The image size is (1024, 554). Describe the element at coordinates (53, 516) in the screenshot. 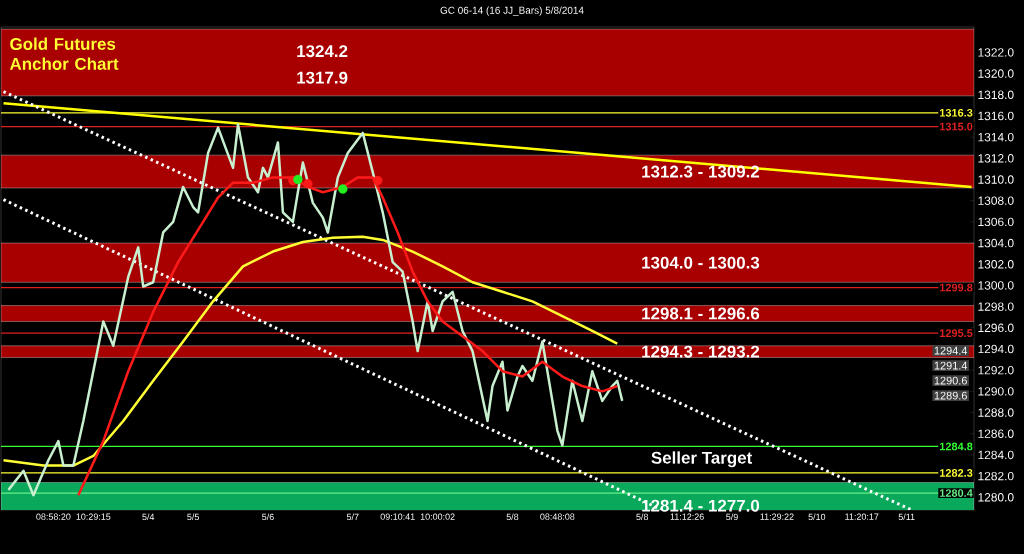

I see `x-tick-label: 08:58:20` at that location.